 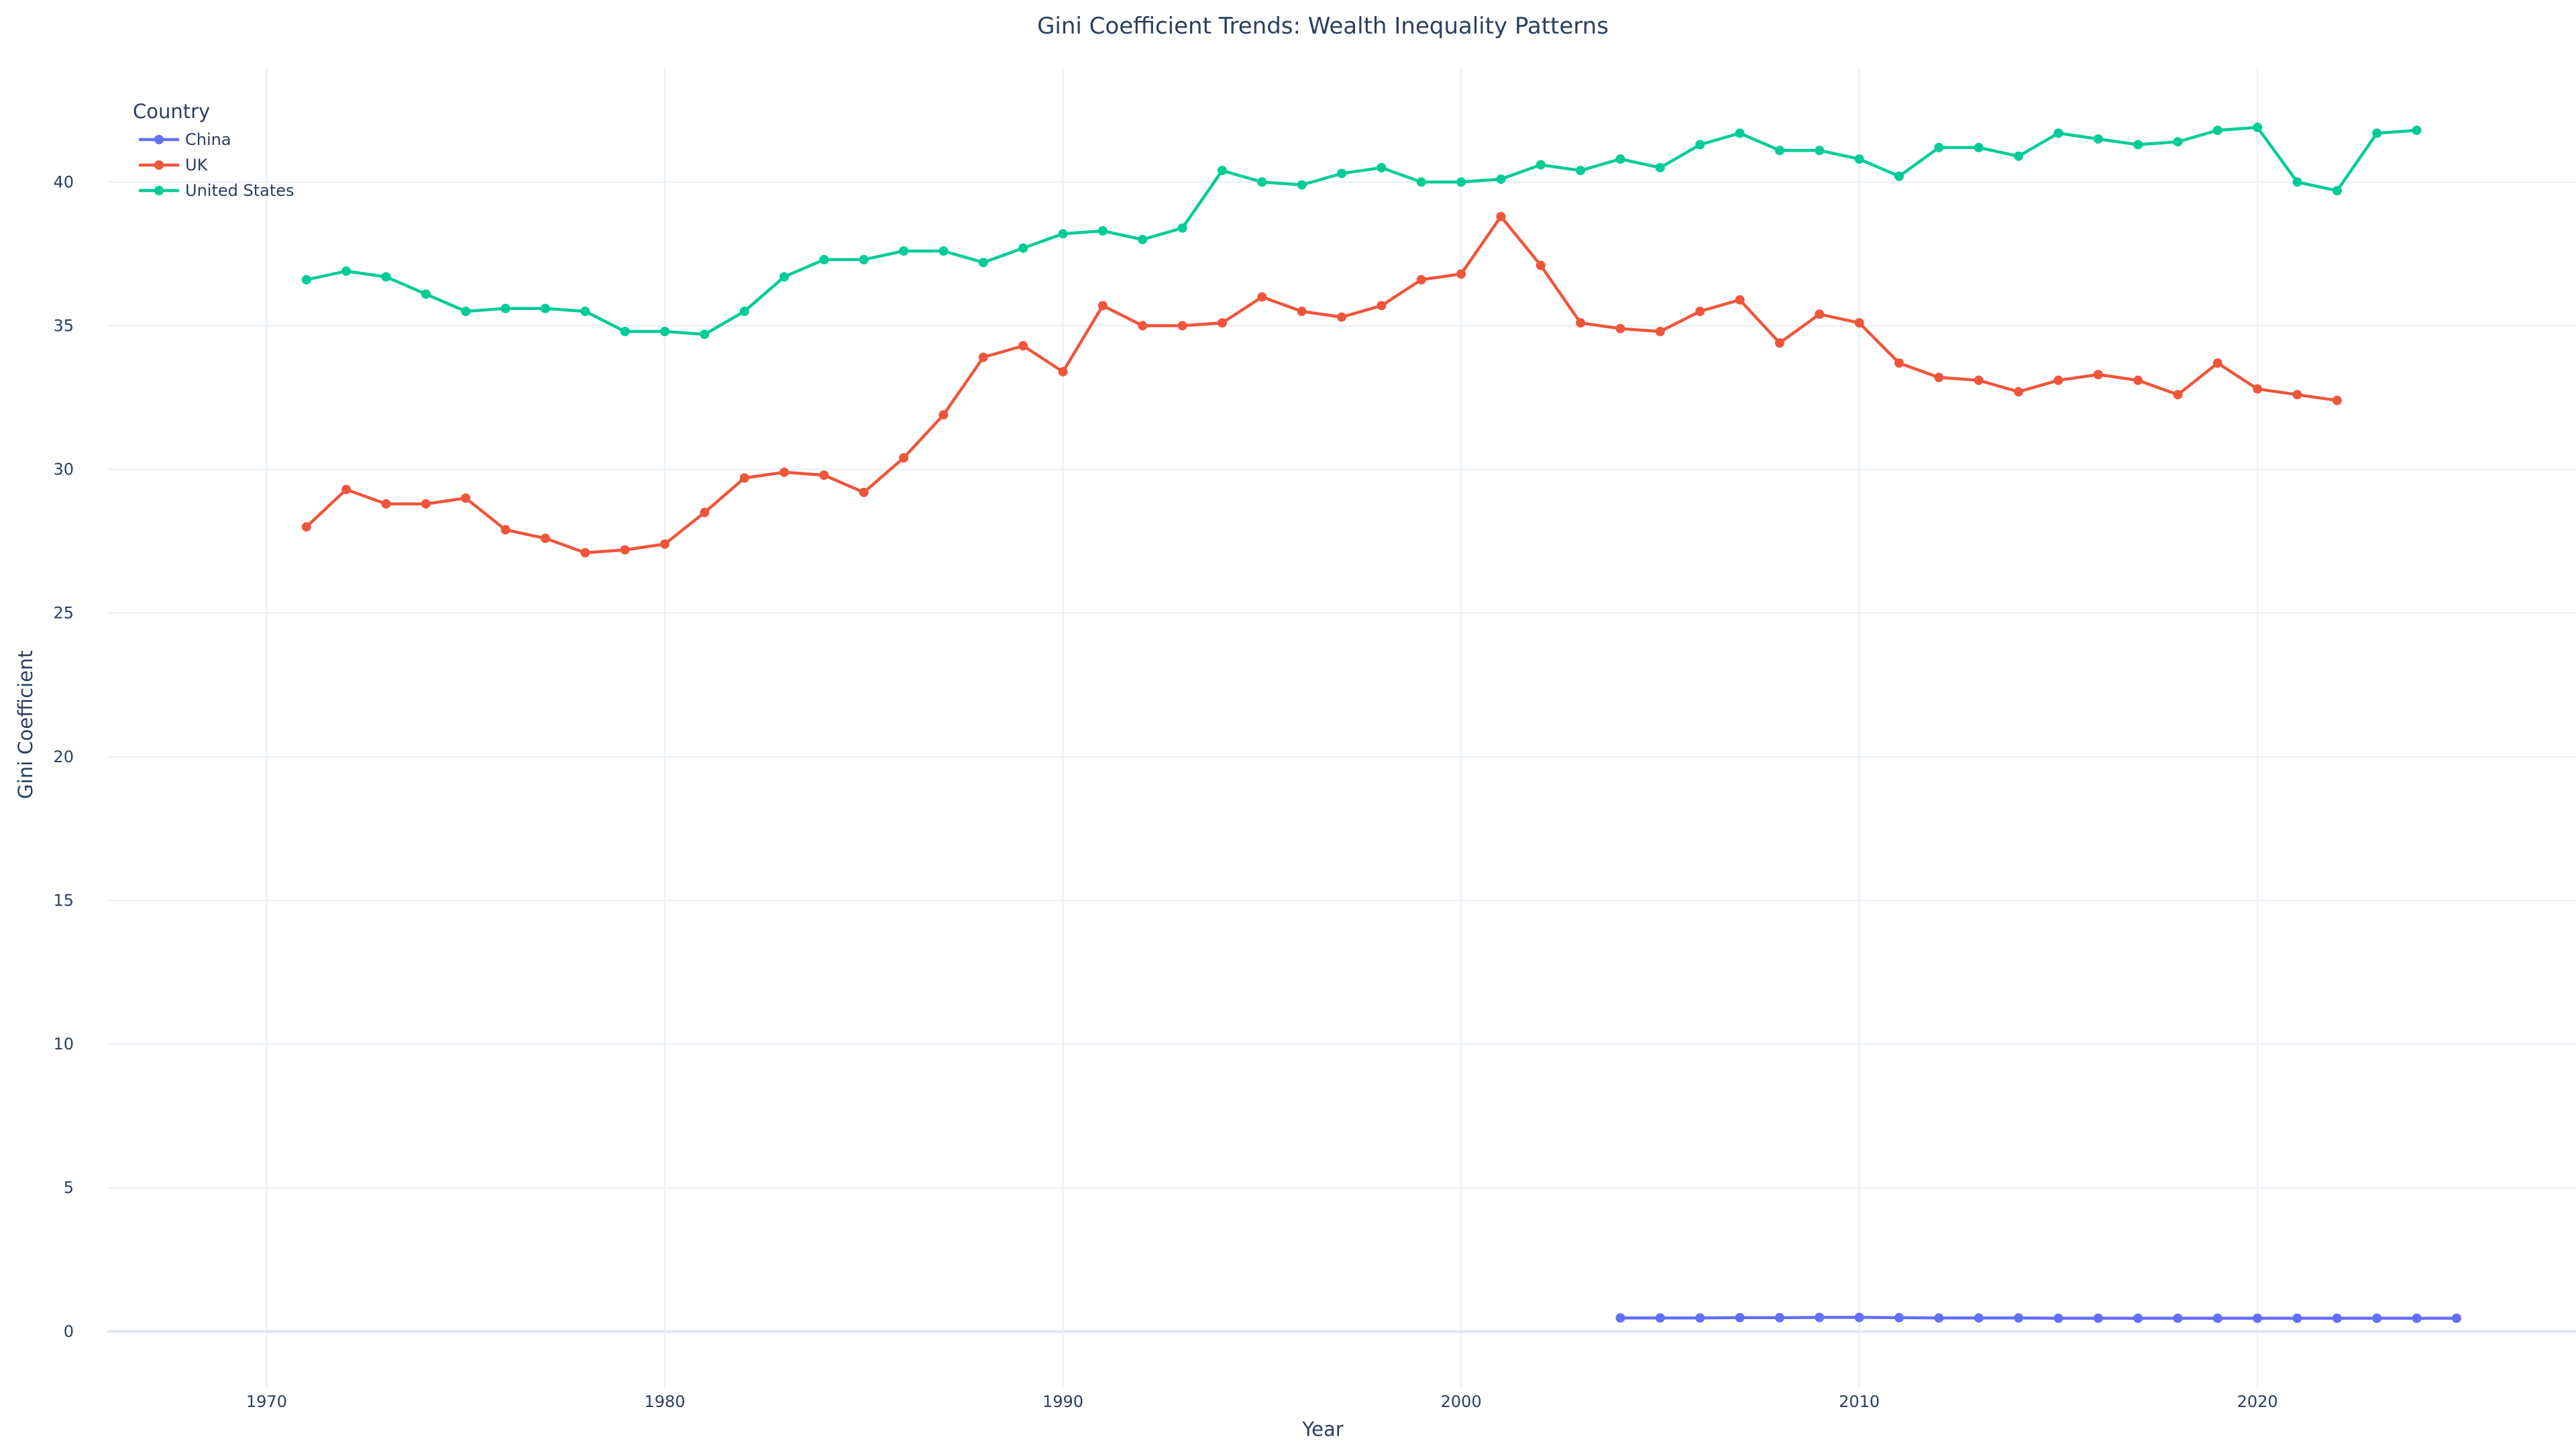 I want to click on legend-item: China, so click(x=185, y=139).